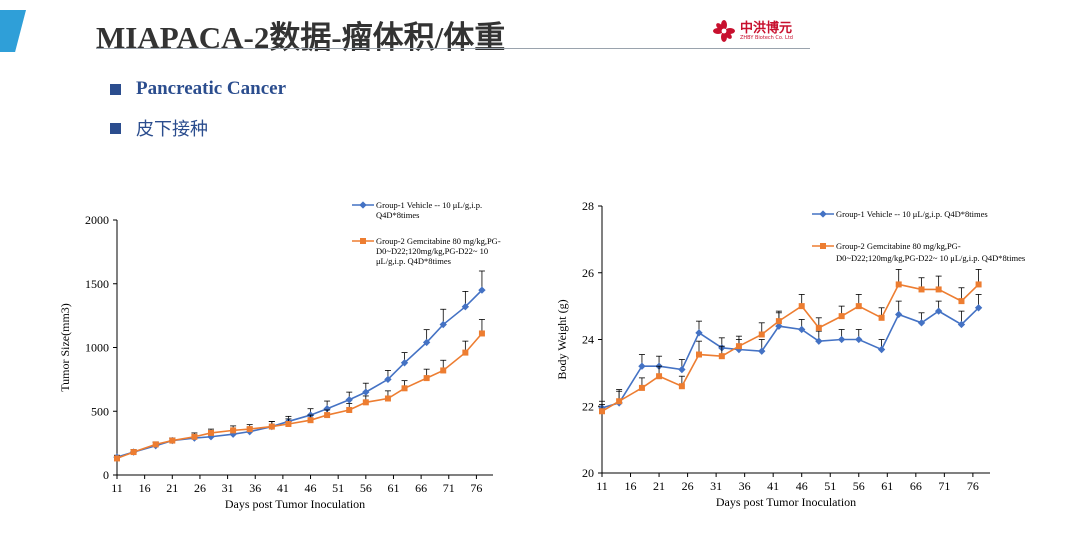 The width and height of the screenshot is (1080, 546). Describe the element at coordinates (745, 486) in the screenshot. I see `chart-1-x-tick-label: 36` at that location.